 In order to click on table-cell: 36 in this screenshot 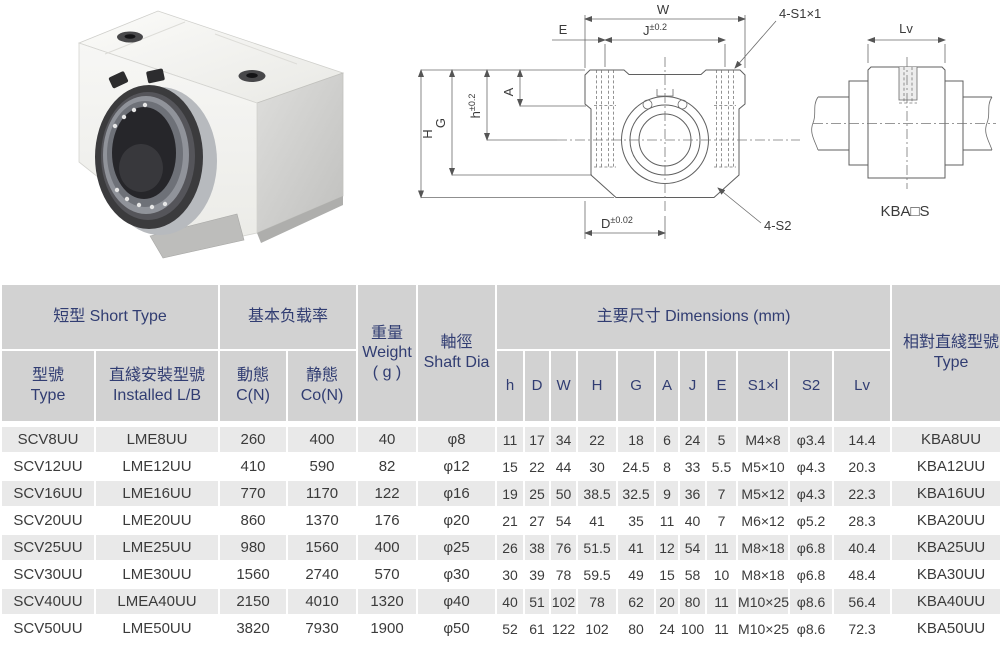, I will do `click(693, 493)`.